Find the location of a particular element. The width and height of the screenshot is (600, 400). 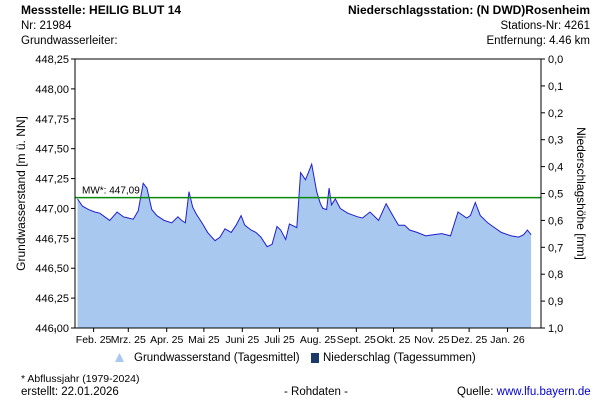

footnote-mean-period: * Abflussjahr (1979-2024) is located at coordinates (80, 379).